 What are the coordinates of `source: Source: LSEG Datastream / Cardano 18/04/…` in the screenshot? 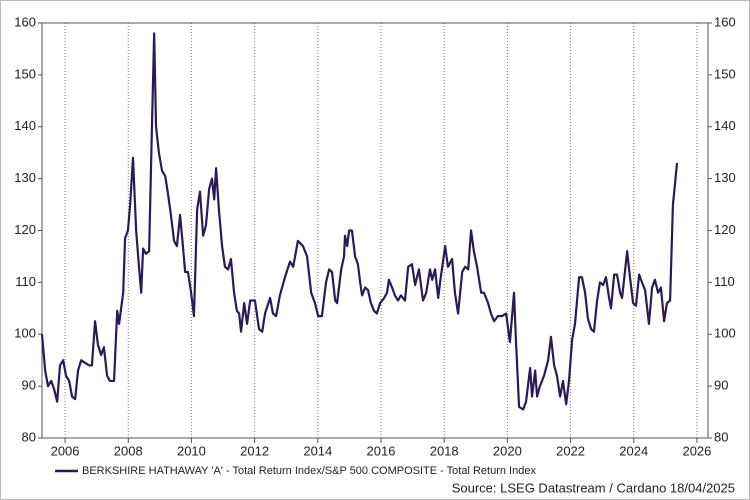 It's located at (593, 487).